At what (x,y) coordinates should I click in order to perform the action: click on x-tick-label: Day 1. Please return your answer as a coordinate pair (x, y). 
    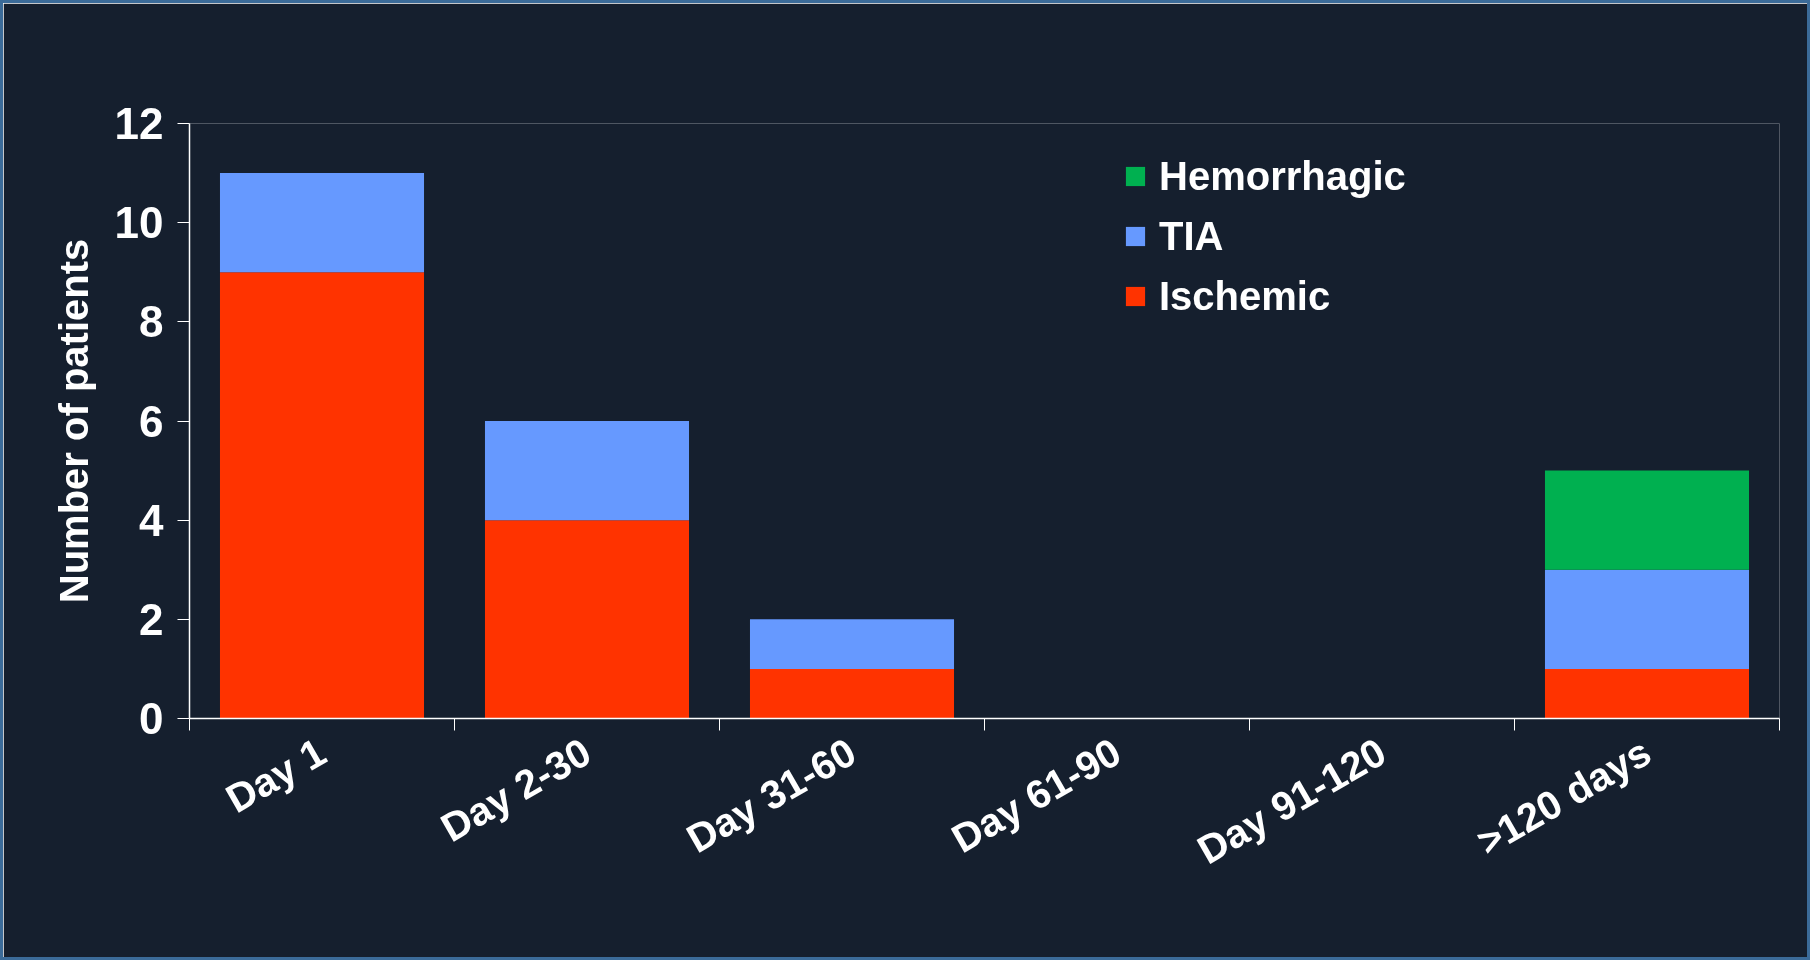
    Looking at the image, I should click on (276, 775).